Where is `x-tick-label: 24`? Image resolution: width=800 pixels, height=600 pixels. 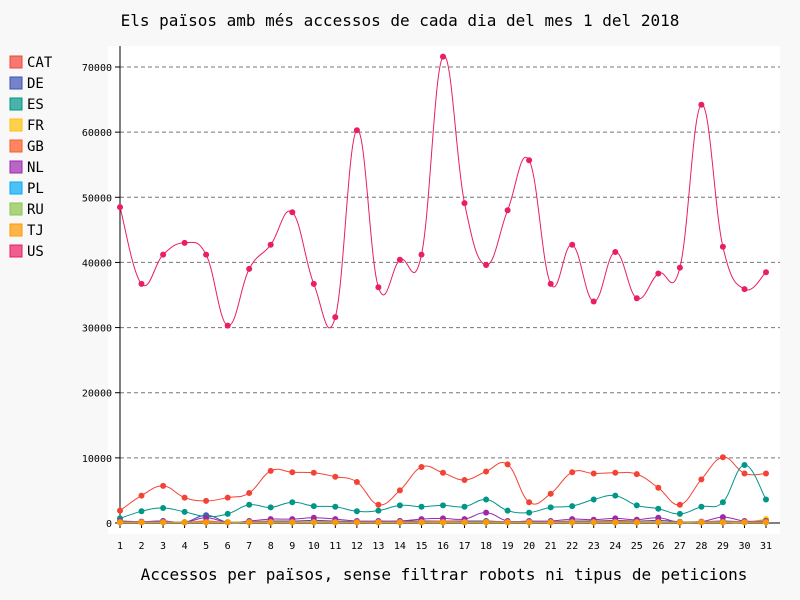 x-tick-label: 24 is located at coordinates (615, 546).